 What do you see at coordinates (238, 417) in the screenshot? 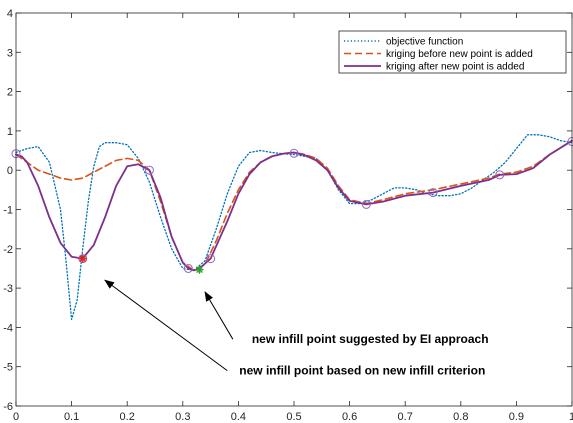
I see `x-tick-label: 0.4` at bounding box center [238, 417].